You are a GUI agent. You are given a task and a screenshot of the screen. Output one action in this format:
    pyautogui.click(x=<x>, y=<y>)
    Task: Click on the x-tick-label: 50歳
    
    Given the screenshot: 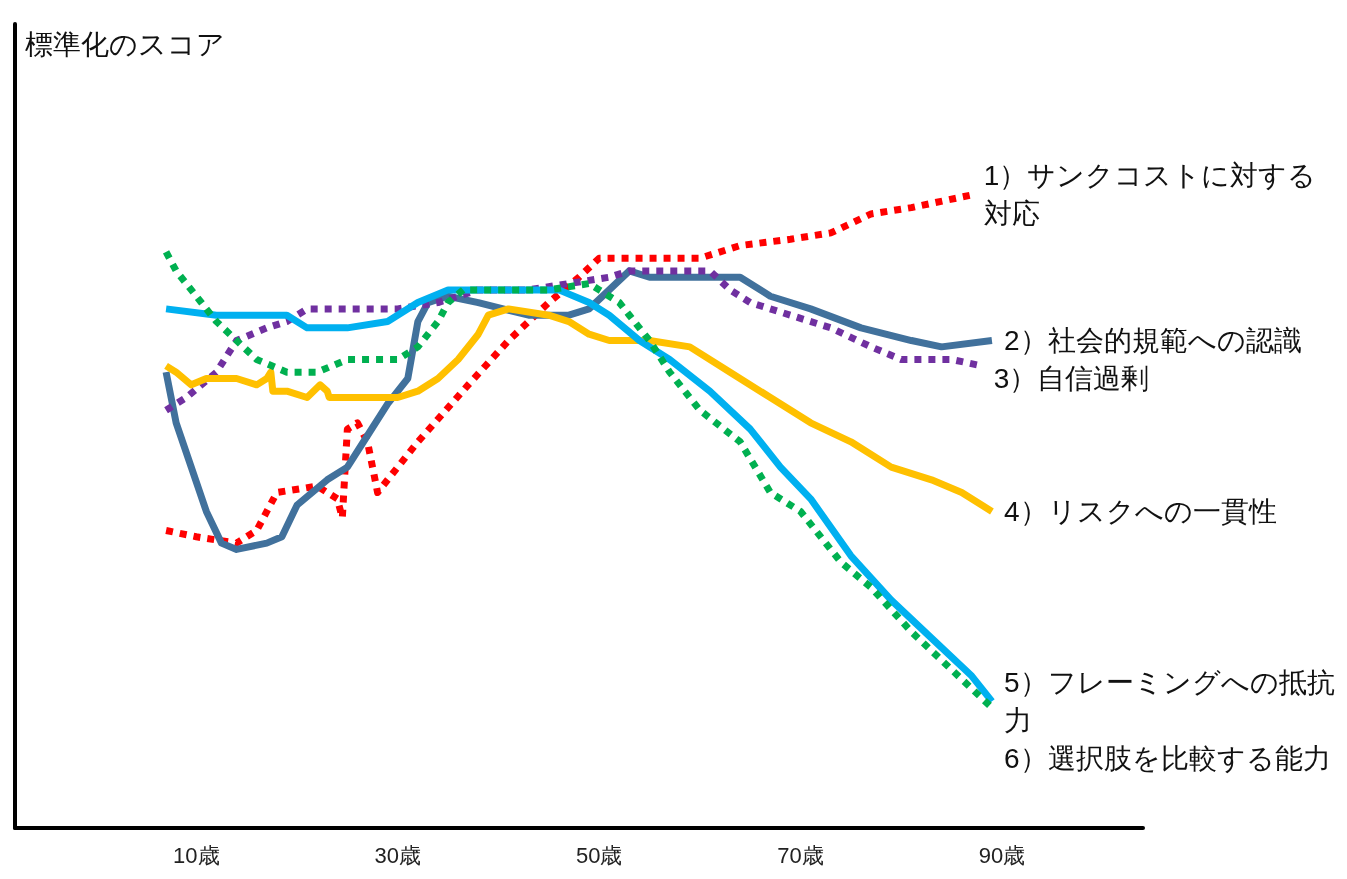 What is the action you would take?
    pyautogui.click(x=599, y=855)
    